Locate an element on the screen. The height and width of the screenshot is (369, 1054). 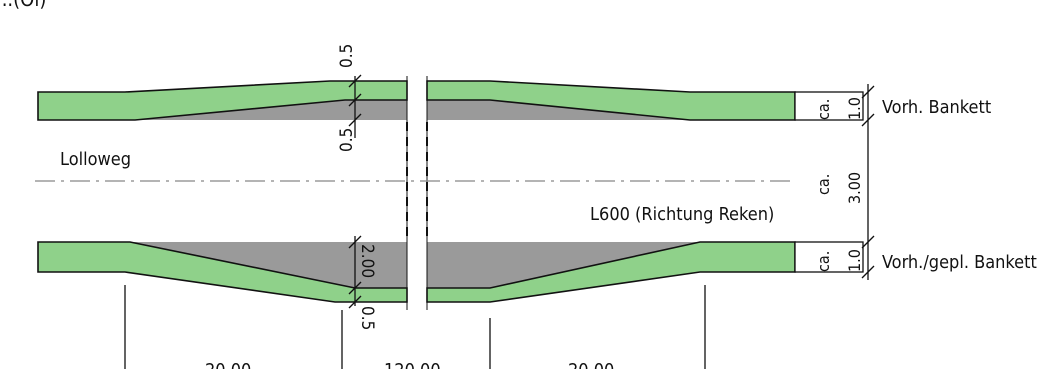
paved-area-top-right is located at coordinates (558, 110).